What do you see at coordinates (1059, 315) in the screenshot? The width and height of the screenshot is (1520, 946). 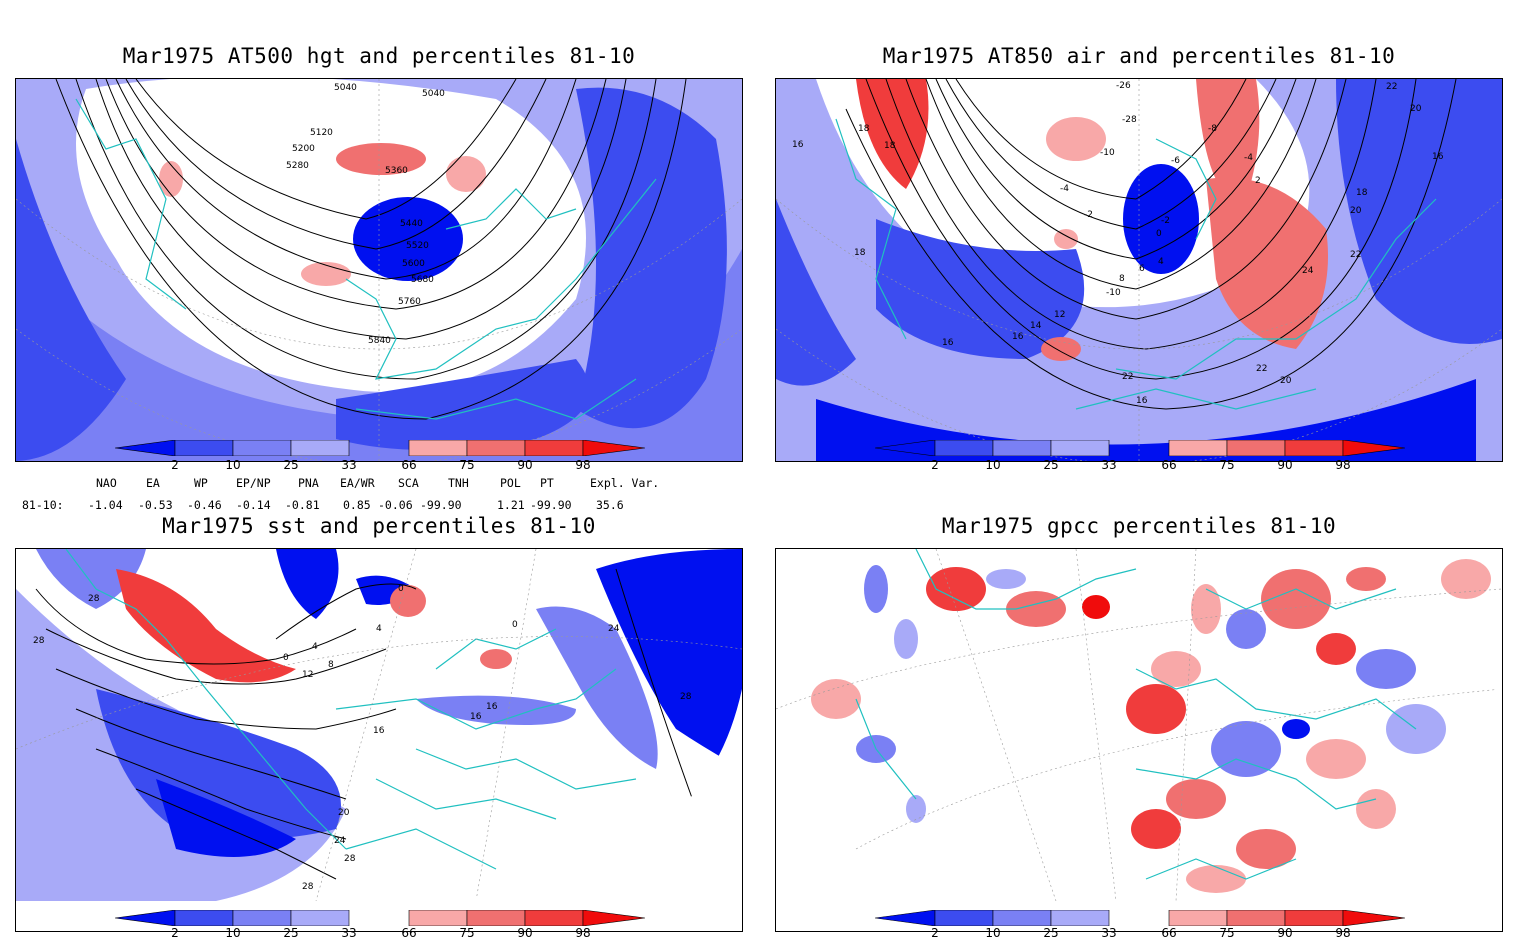 I see `contour-label: 12` at bounding box center [1059, 315].